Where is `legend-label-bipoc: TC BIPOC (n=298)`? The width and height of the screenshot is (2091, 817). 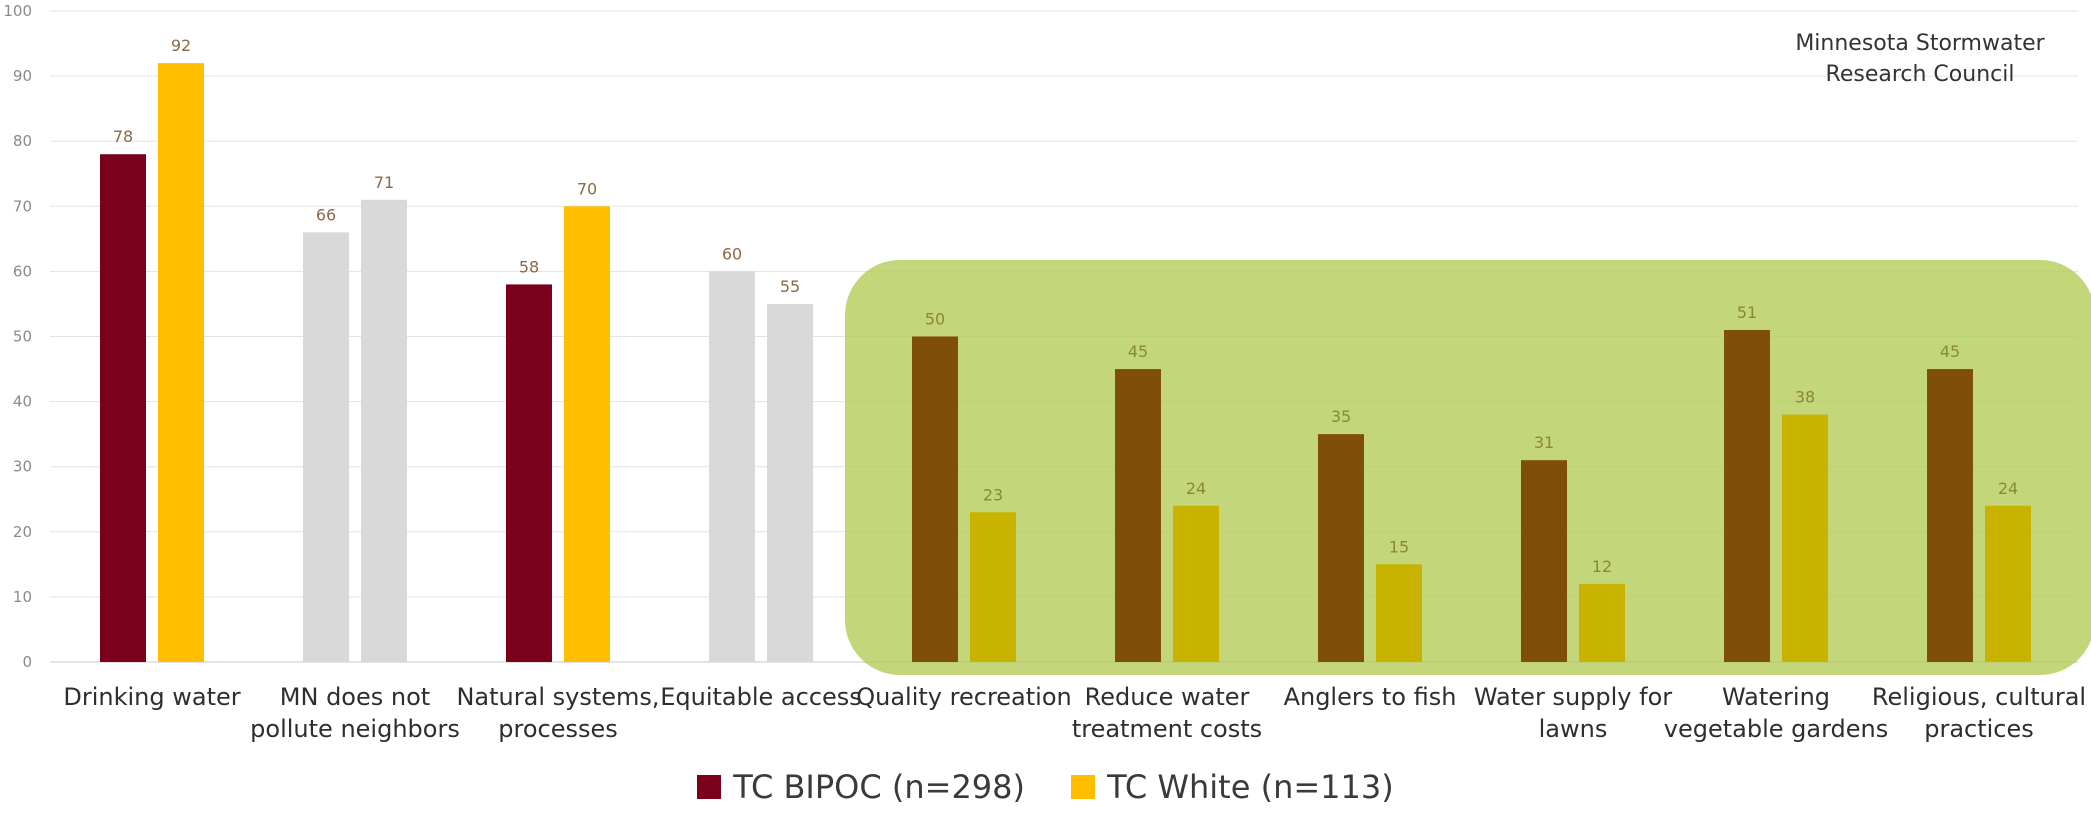 legend-label-bipoc: TC BIPOC (n=298) is located at coordinates (879, 787).